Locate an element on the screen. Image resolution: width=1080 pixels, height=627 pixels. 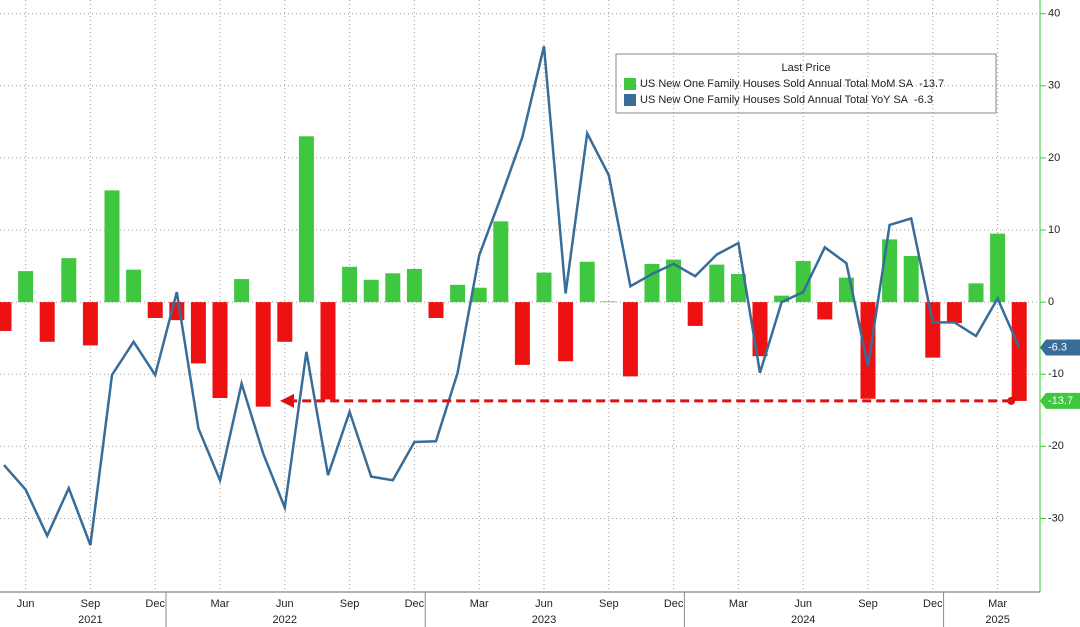
legend-box is located at coordinates (806, 83).